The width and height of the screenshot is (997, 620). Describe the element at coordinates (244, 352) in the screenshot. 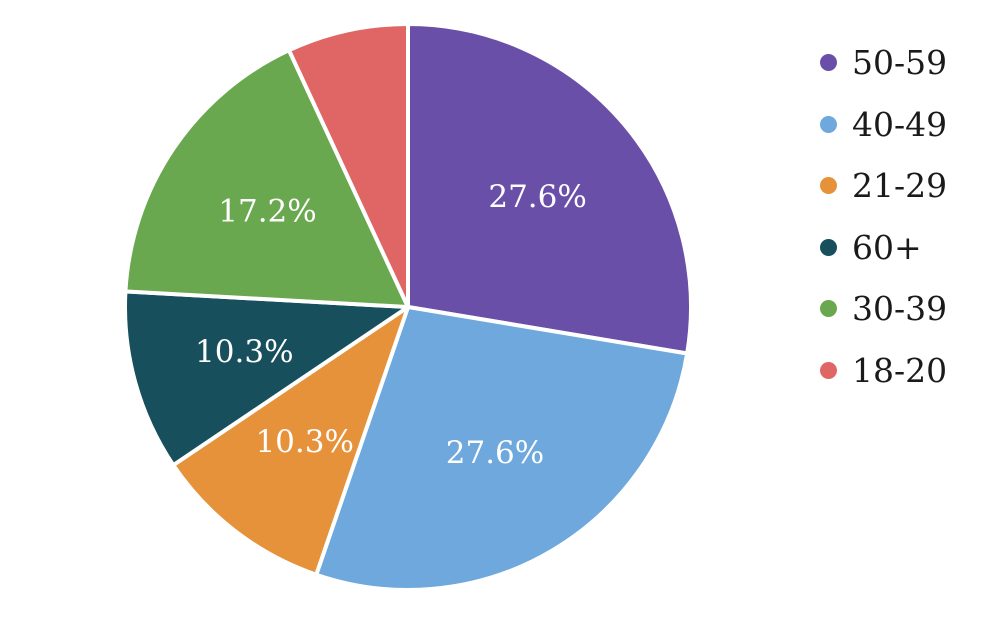

I see `pie-slice-label-60-plus: 10.3%` at that location.